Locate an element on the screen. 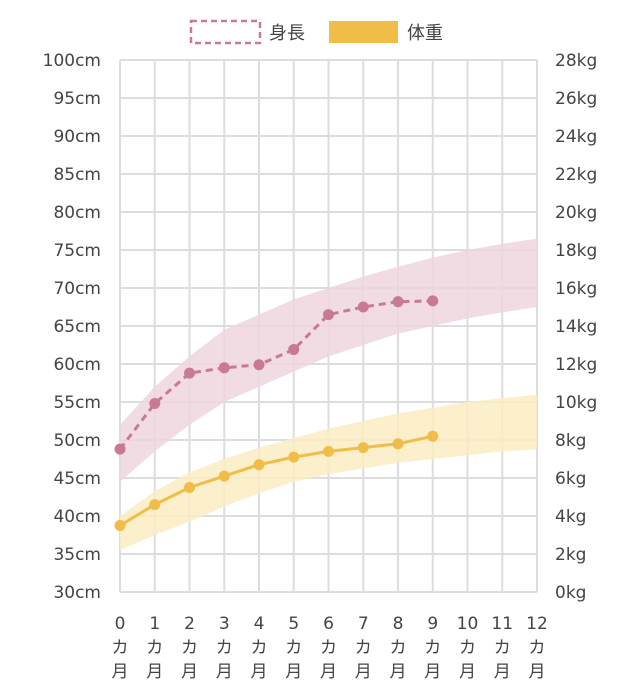 The height and width of the screenshot is (700, 641). x-tick-label-number: 3 is located at coordinates (224, 624).